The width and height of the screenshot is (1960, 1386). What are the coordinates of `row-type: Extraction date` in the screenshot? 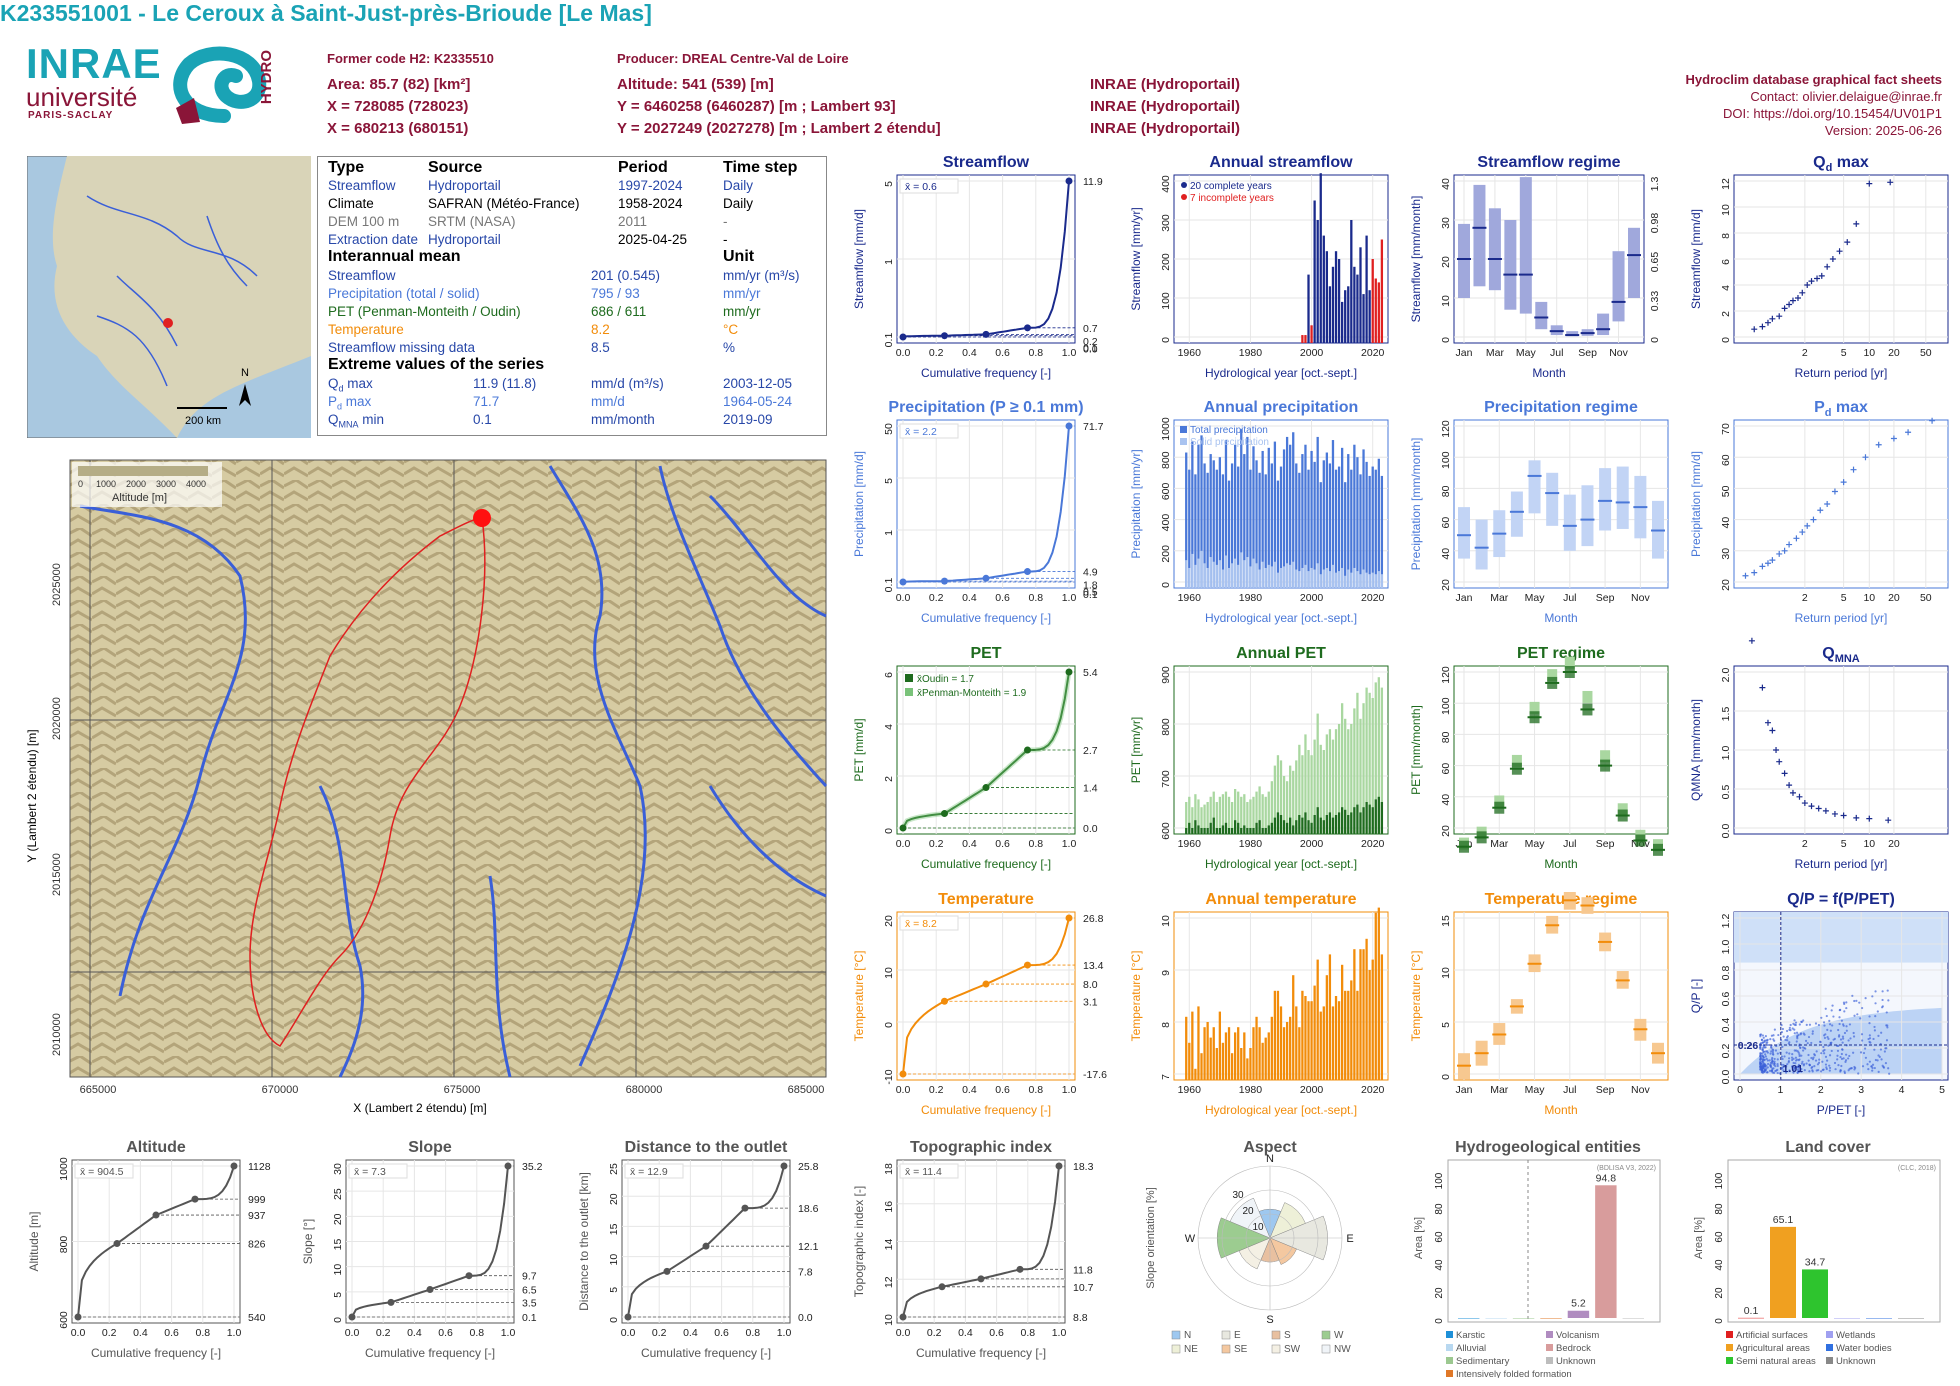 It's located at (373, 239).